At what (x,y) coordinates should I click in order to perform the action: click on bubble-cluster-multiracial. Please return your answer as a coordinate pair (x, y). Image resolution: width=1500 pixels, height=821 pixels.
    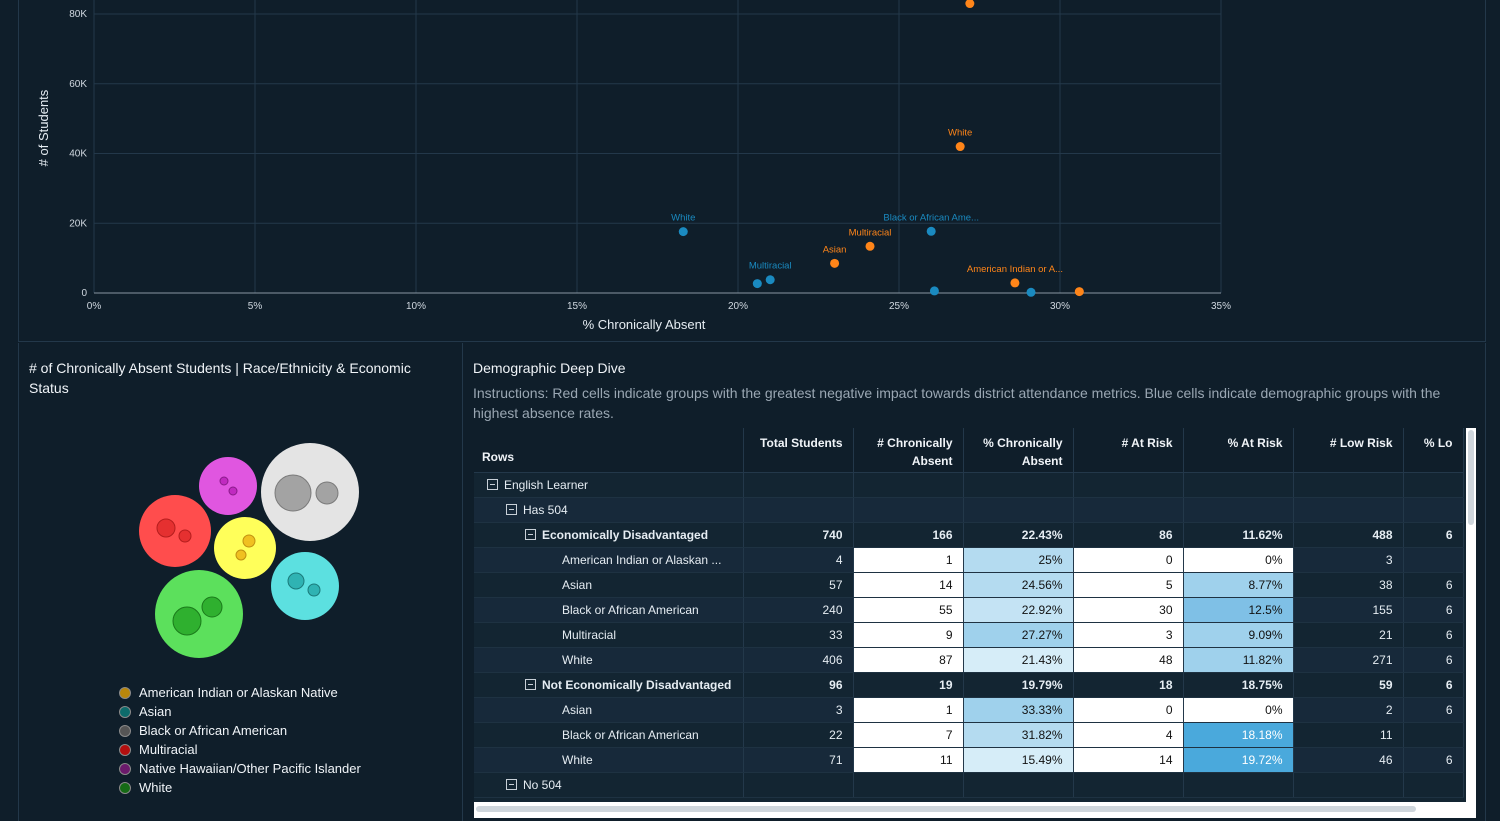
    Looking at the image, I should click on (175, 531).